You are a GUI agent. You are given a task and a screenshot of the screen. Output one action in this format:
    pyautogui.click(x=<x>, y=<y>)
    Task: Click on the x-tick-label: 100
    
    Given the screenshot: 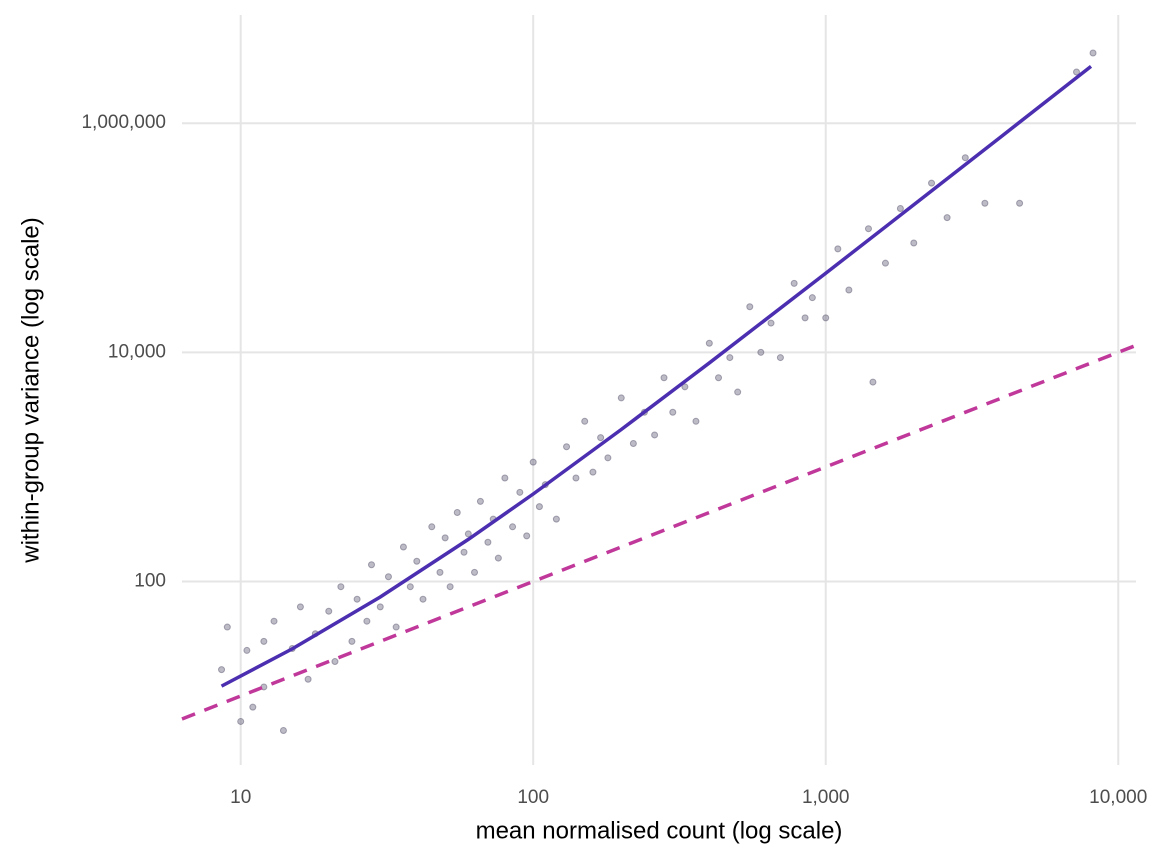 What is the action you would take?
    pyautogui.click(x=533, y=797)
    